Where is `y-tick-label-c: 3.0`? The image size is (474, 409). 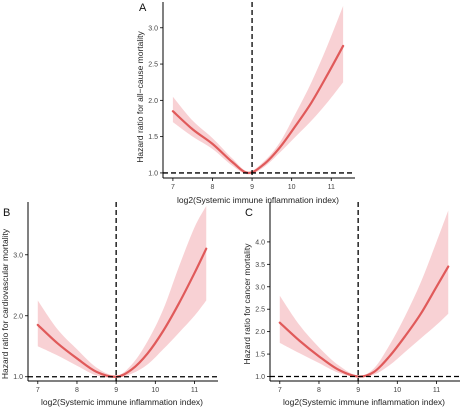 y-tick-label-c: 3.0 is located at coordinates (260, 287).